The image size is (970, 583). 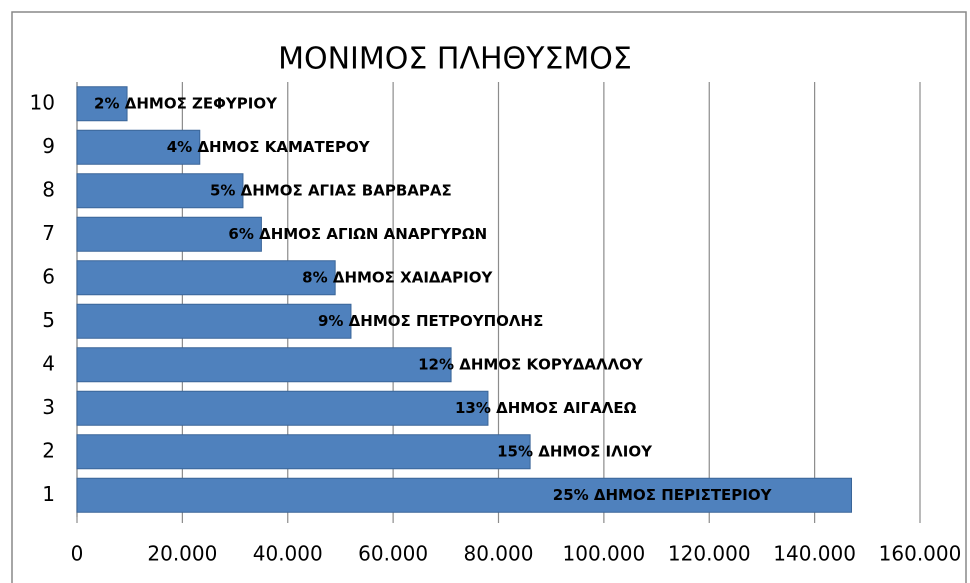 I want to click on bar-label: 25% ΔΗΜΟΣ ΠΕΡΙΣΤΕΡΙΟΥ, so click(x=663, y=495).